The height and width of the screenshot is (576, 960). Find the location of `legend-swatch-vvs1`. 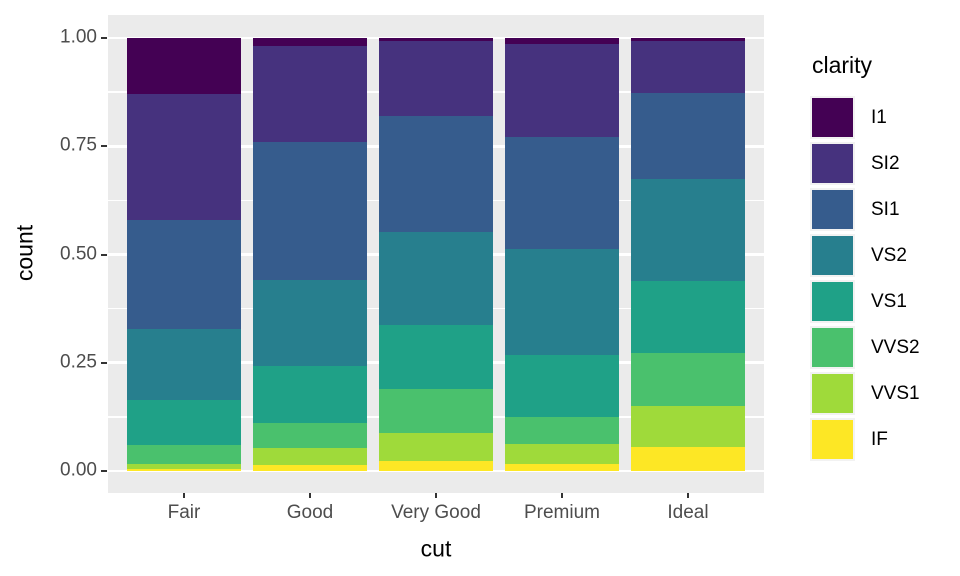

legend-swatch-vvs1 is located at coordinates (832, 393).